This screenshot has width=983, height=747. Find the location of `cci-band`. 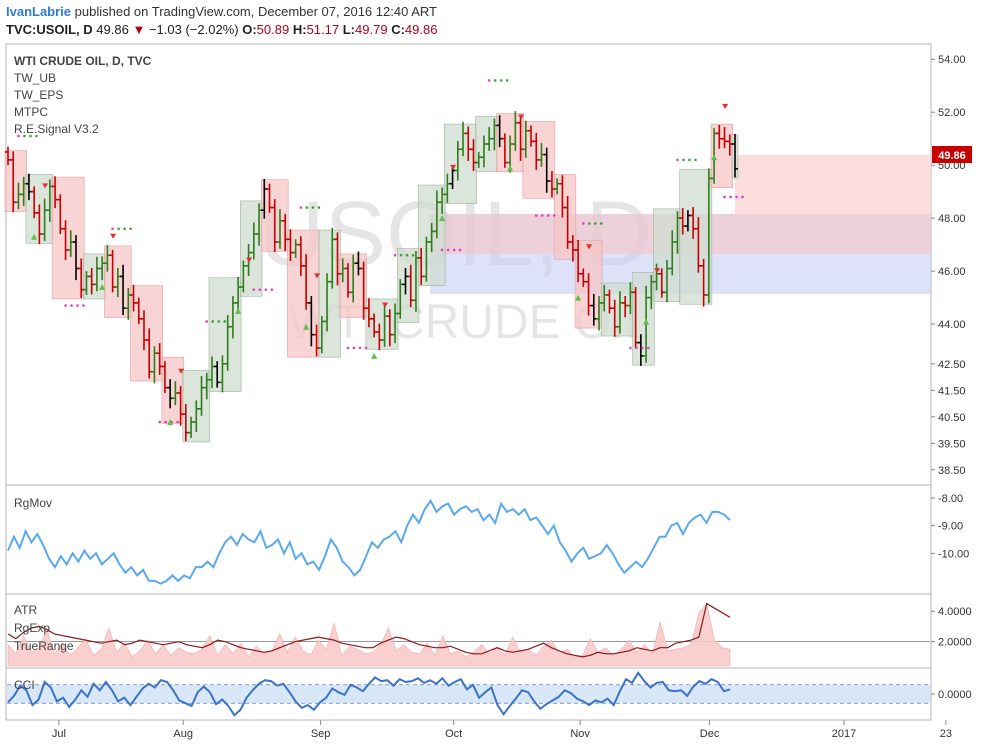

cci-band is located at coordinates (468, 694).